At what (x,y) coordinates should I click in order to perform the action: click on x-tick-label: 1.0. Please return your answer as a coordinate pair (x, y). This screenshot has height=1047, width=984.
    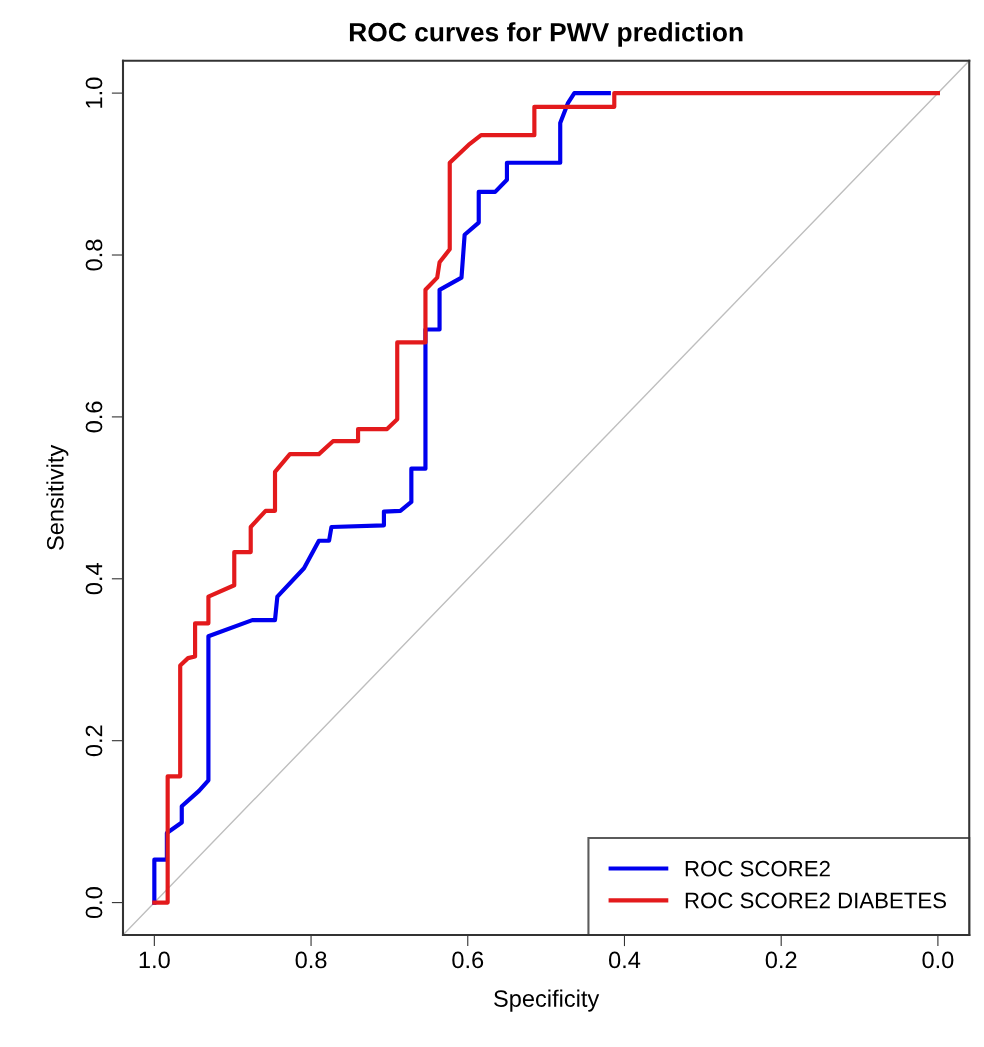
    Looking at the image, I should click on (154, 960).